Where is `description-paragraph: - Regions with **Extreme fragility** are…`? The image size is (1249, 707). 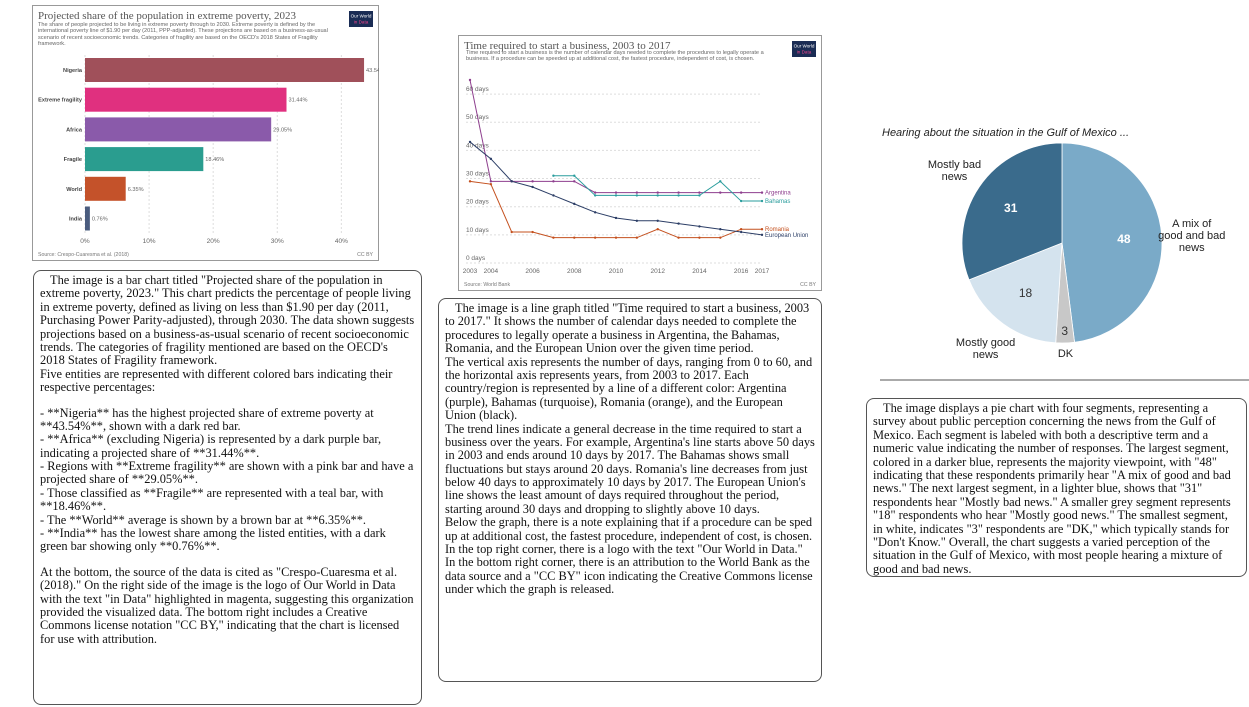 description-paragraph: - Regions with **Extreme fragility** are… is located at coordinates (227, 473).